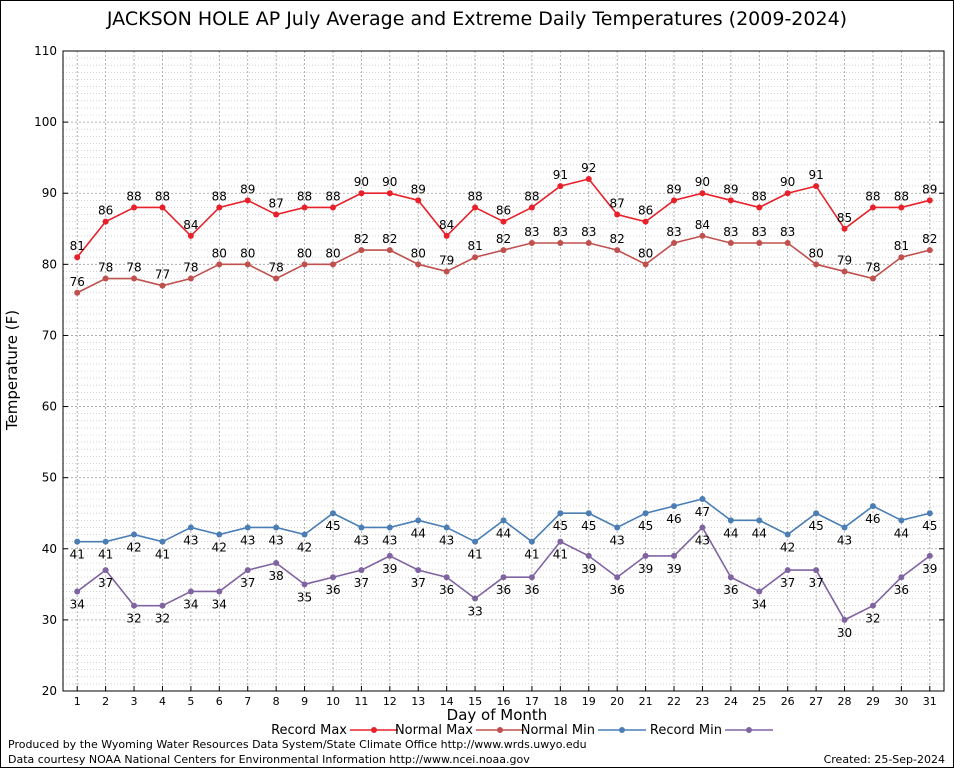  I want to click on y-tick-label: 40, so click(49, 549).